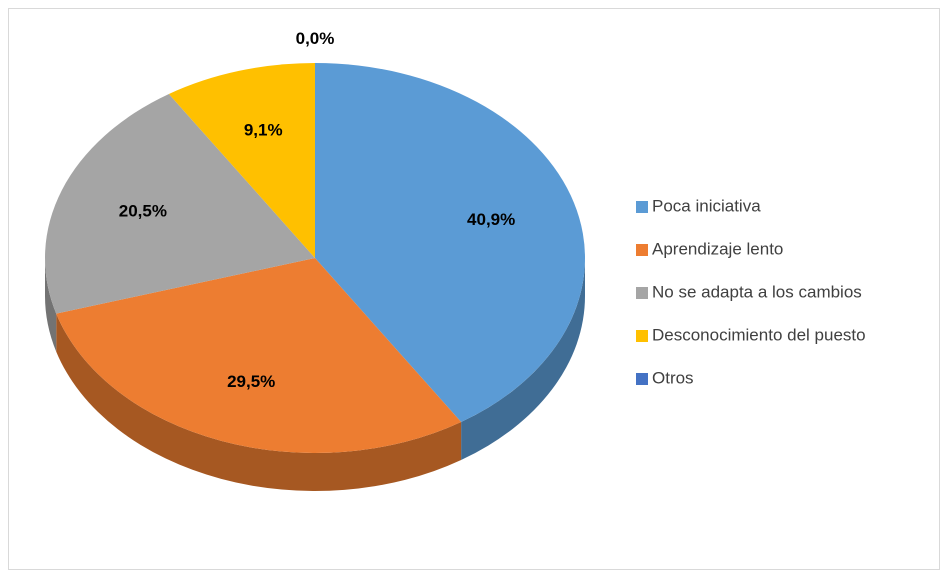 The image size is (949, 578). I want to click on value-label: 20,5%, so click(143, 210).